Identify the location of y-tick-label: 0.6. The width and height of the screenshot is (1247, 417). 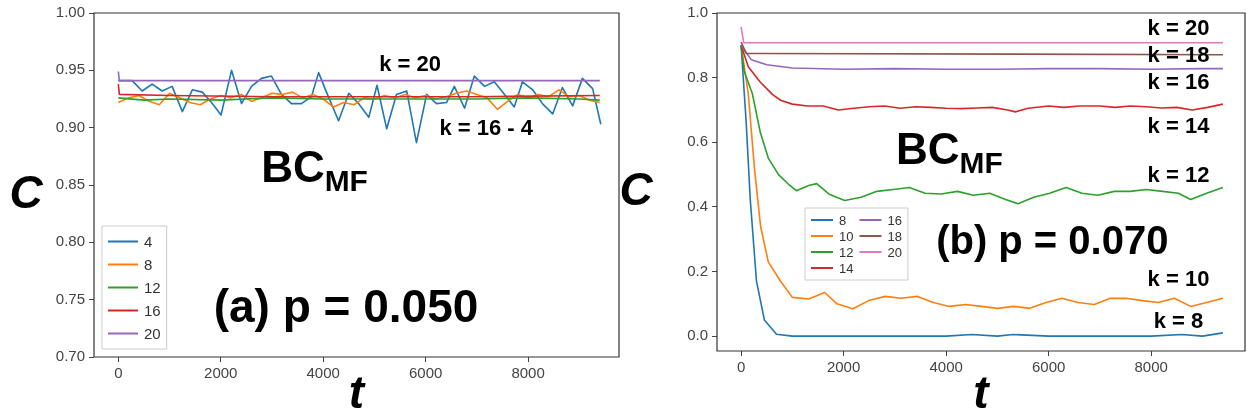
(697, 141).